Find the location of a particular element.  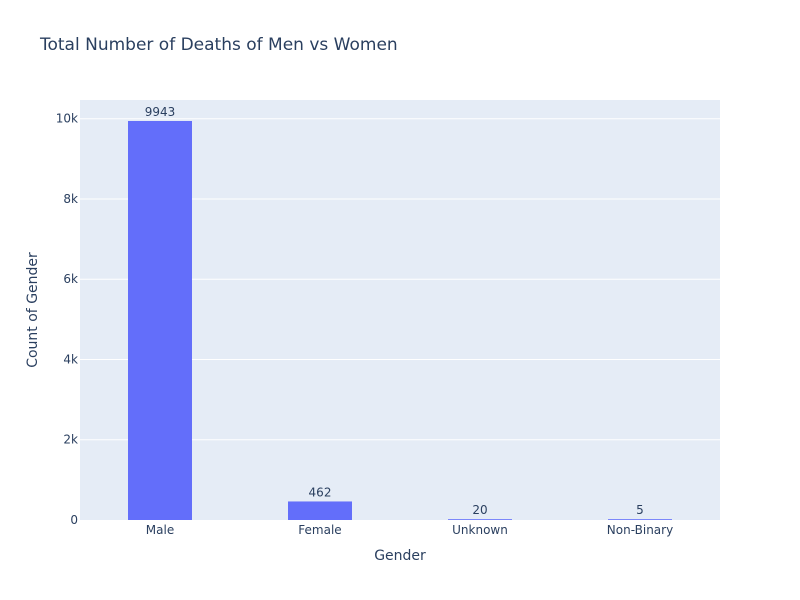

y-tick-label: 6k is located at coordinates (70, 279).